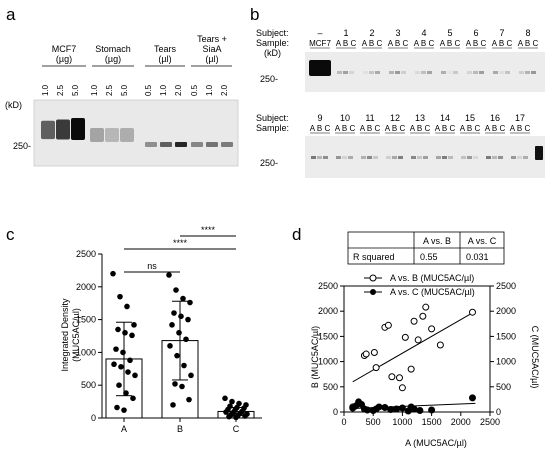 The image size is (550, 459). Describe the element at coordinates (345, 33) in the screenshot. I see `subject-number: 1` at that location.